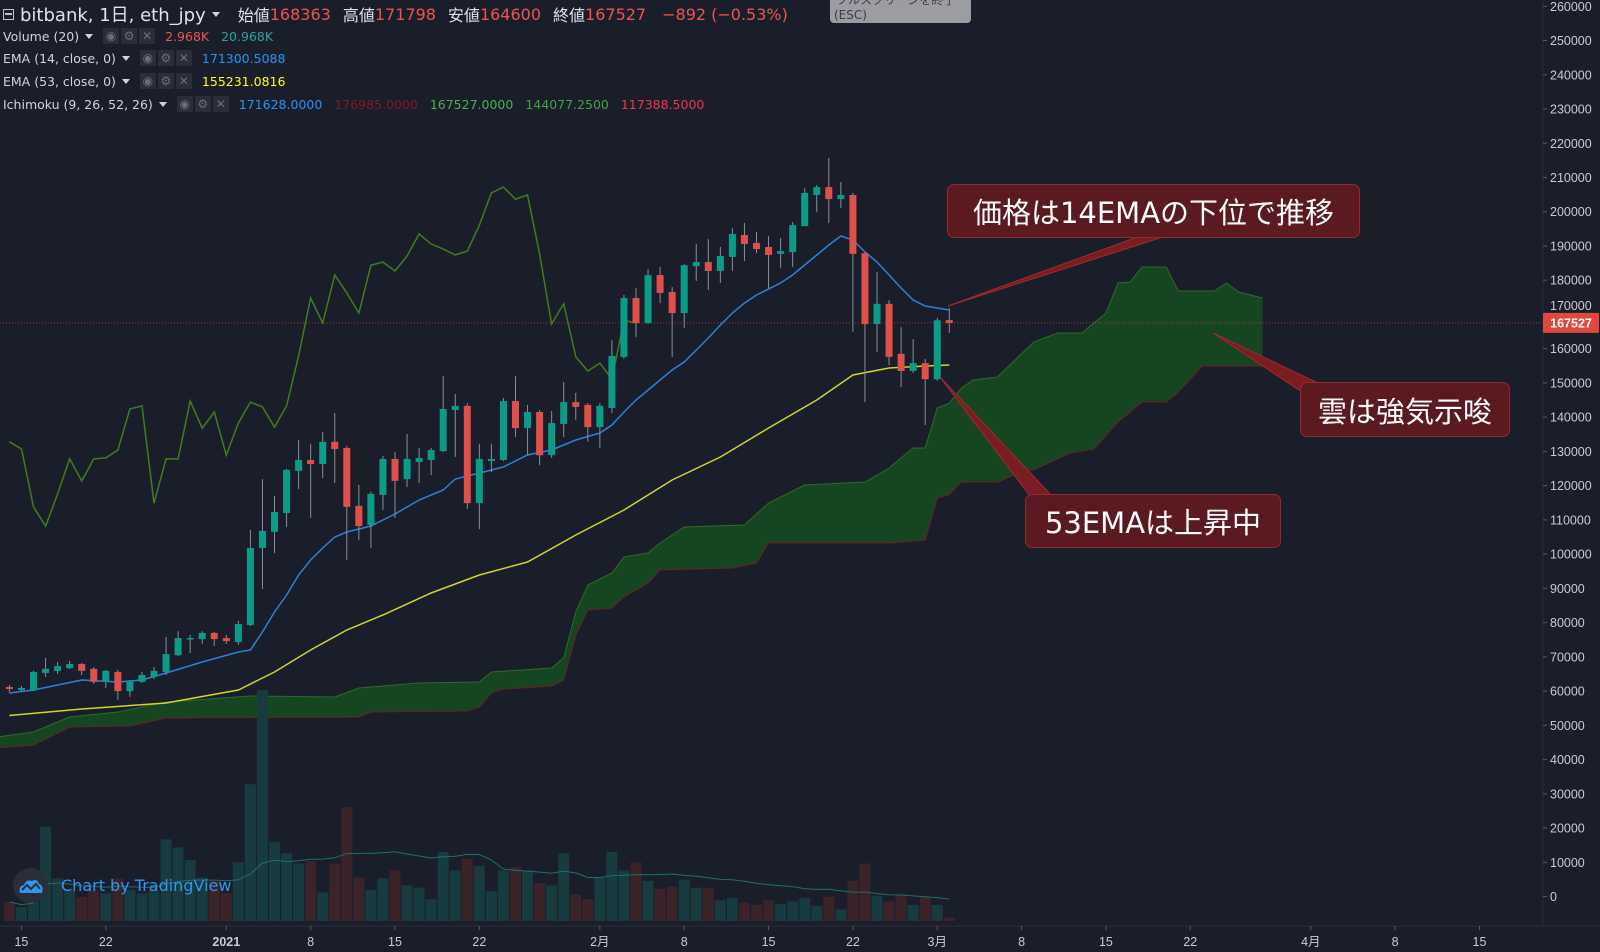 The image size is (1600, 952). I want to click on indicator-row-ema14: EMA (14, close, 0) ◉ ⚙ ✕ 171300.5088, so click(150, 58).